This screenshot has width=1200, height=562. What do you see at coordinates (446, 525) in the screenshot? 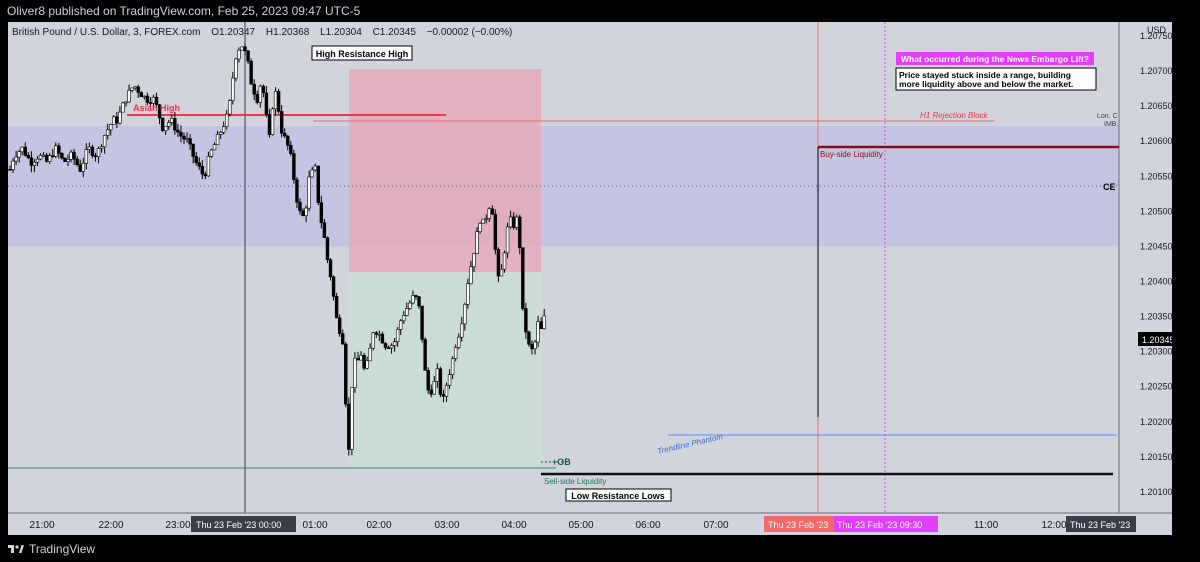
I see `time-tick-label: 03:00` at bounding box center [446, 525].